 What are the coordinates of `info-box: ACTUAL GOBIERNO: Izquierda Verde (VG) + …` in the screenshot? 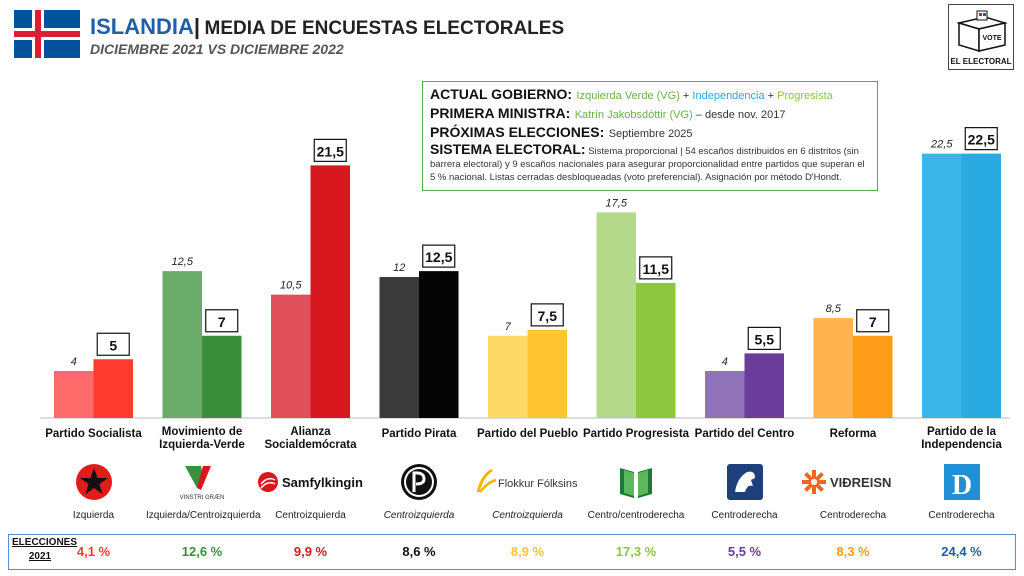 It's located at (650, 136).